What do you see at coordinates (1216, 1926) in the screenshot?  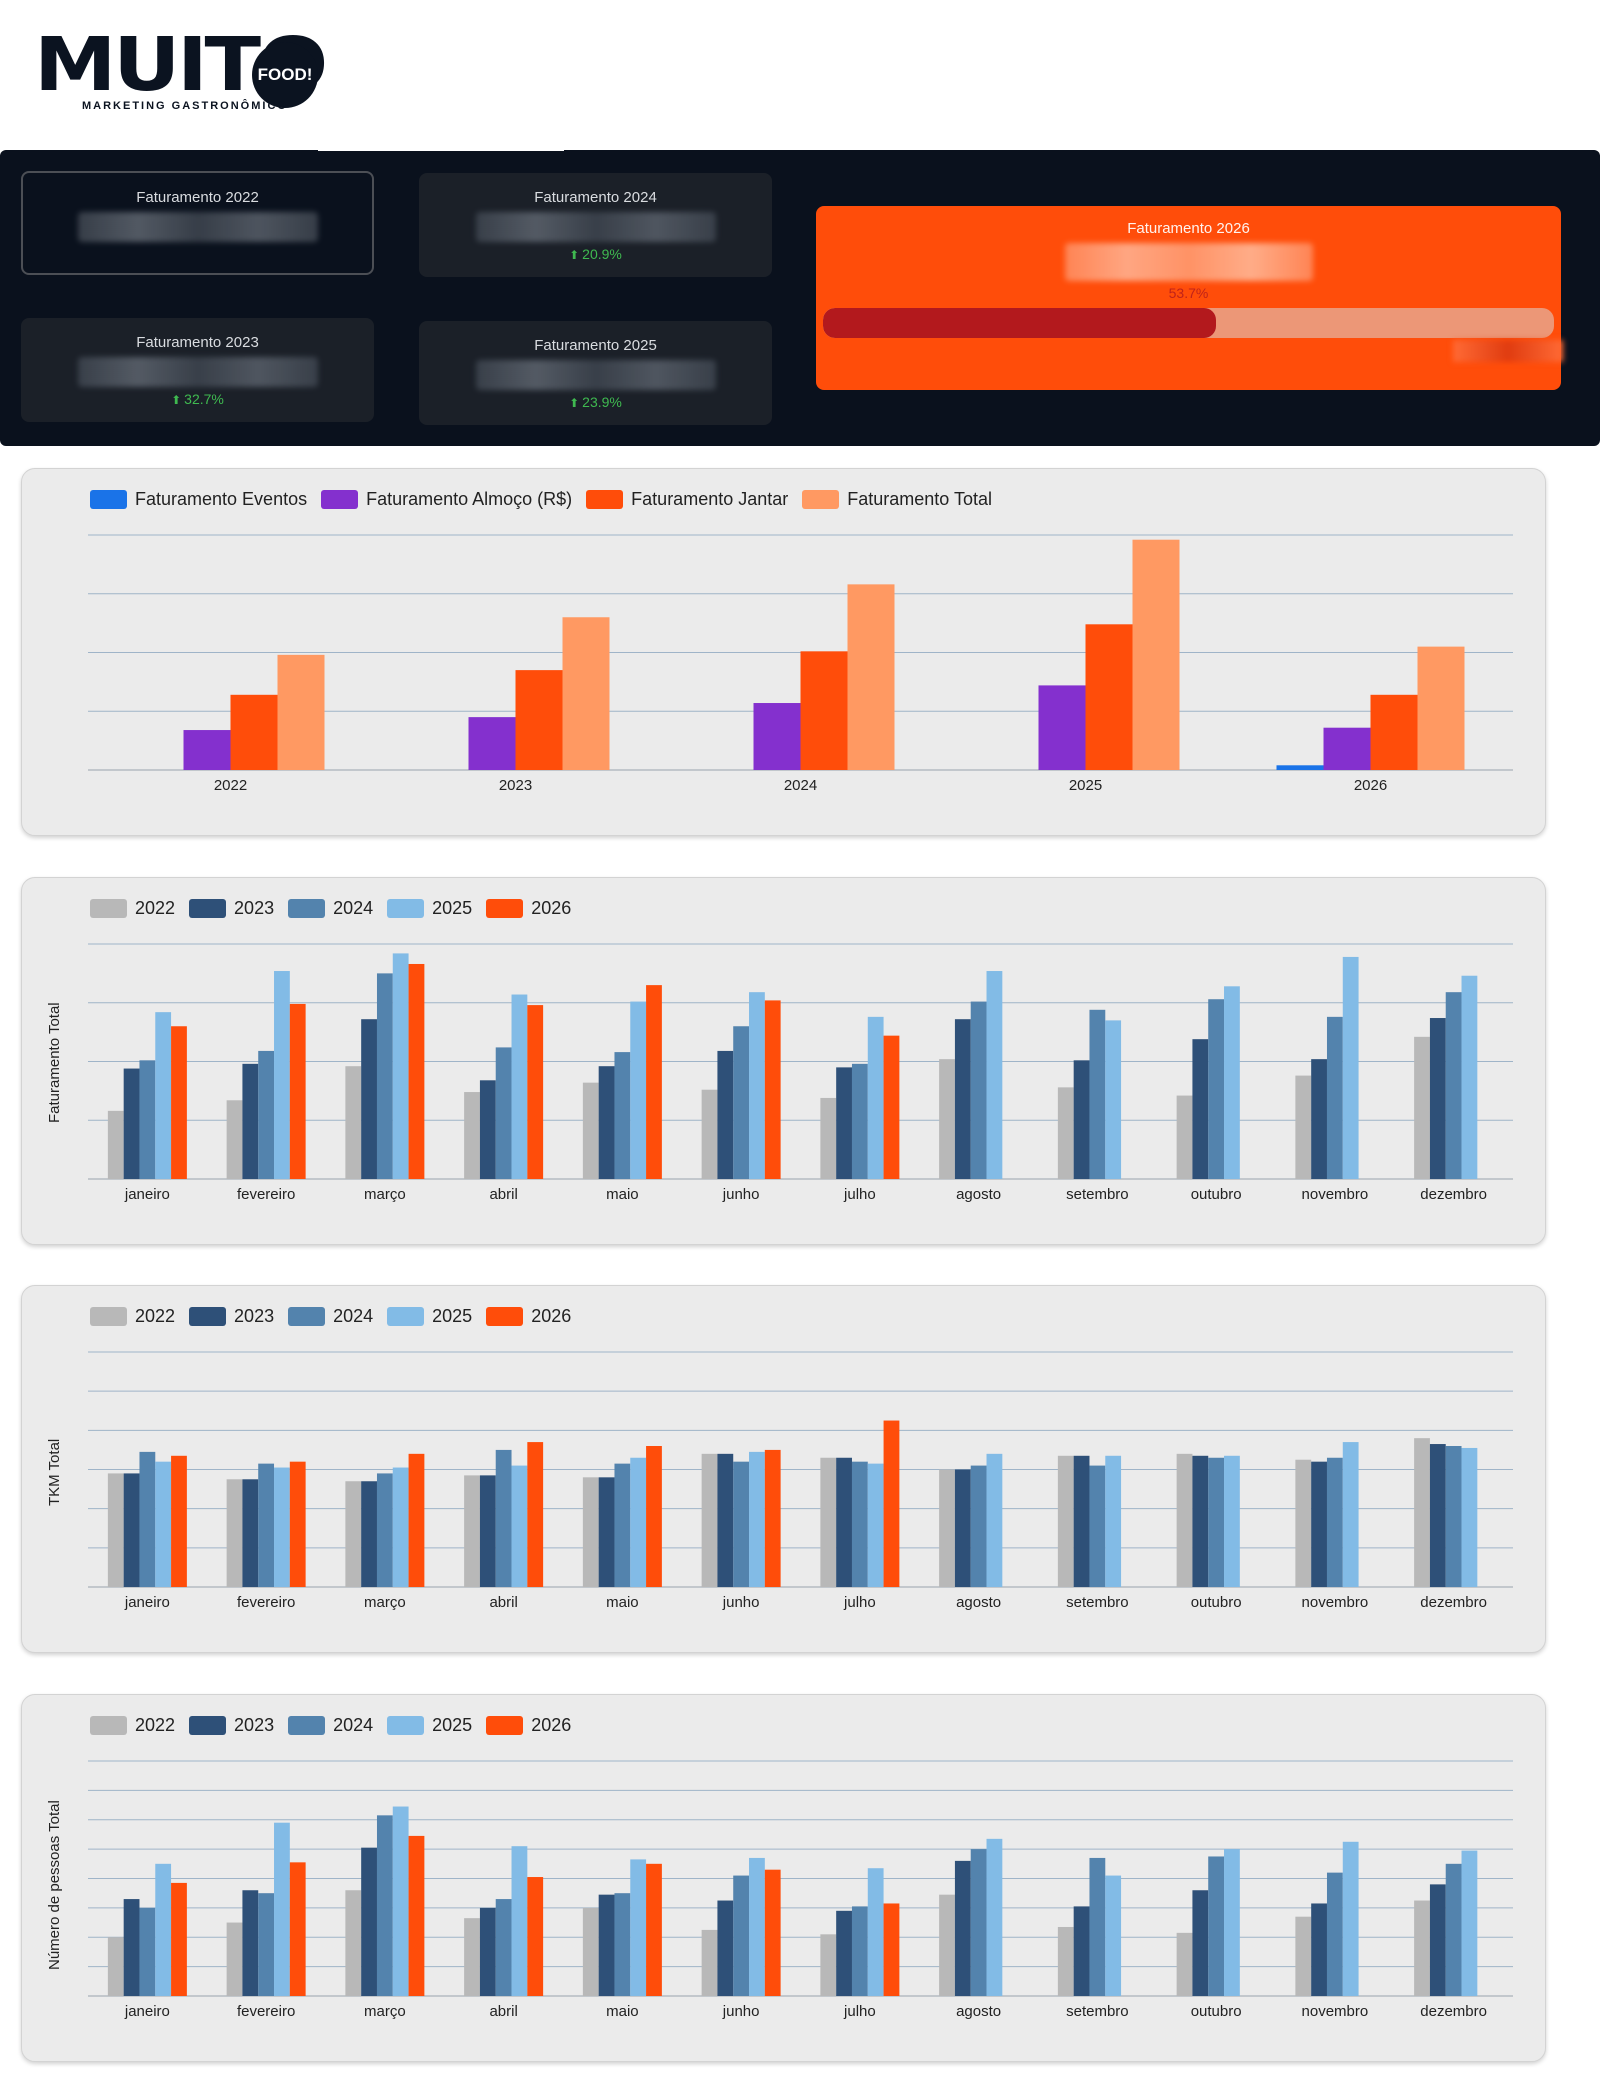 I see `bar-outubro-2024` at bounding box center [1216, 1926].